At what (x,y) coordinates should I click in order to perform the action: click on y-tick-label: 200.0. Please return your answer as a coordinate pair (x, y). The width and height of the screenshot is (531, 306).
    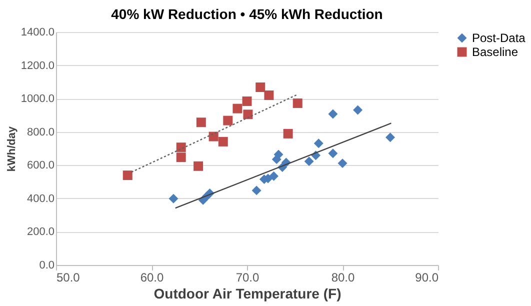
    Looking at the image, I should click on (40, 232).